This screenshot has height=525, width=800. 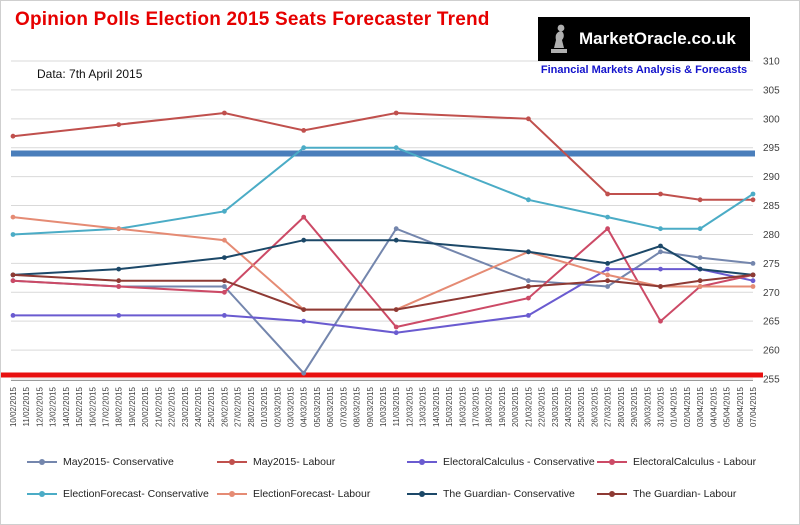 What do you see at coordinates (277, 406) in the screenshot?
I see `x-tick-label: 02/03/2015` at bounding box center [277, 406].